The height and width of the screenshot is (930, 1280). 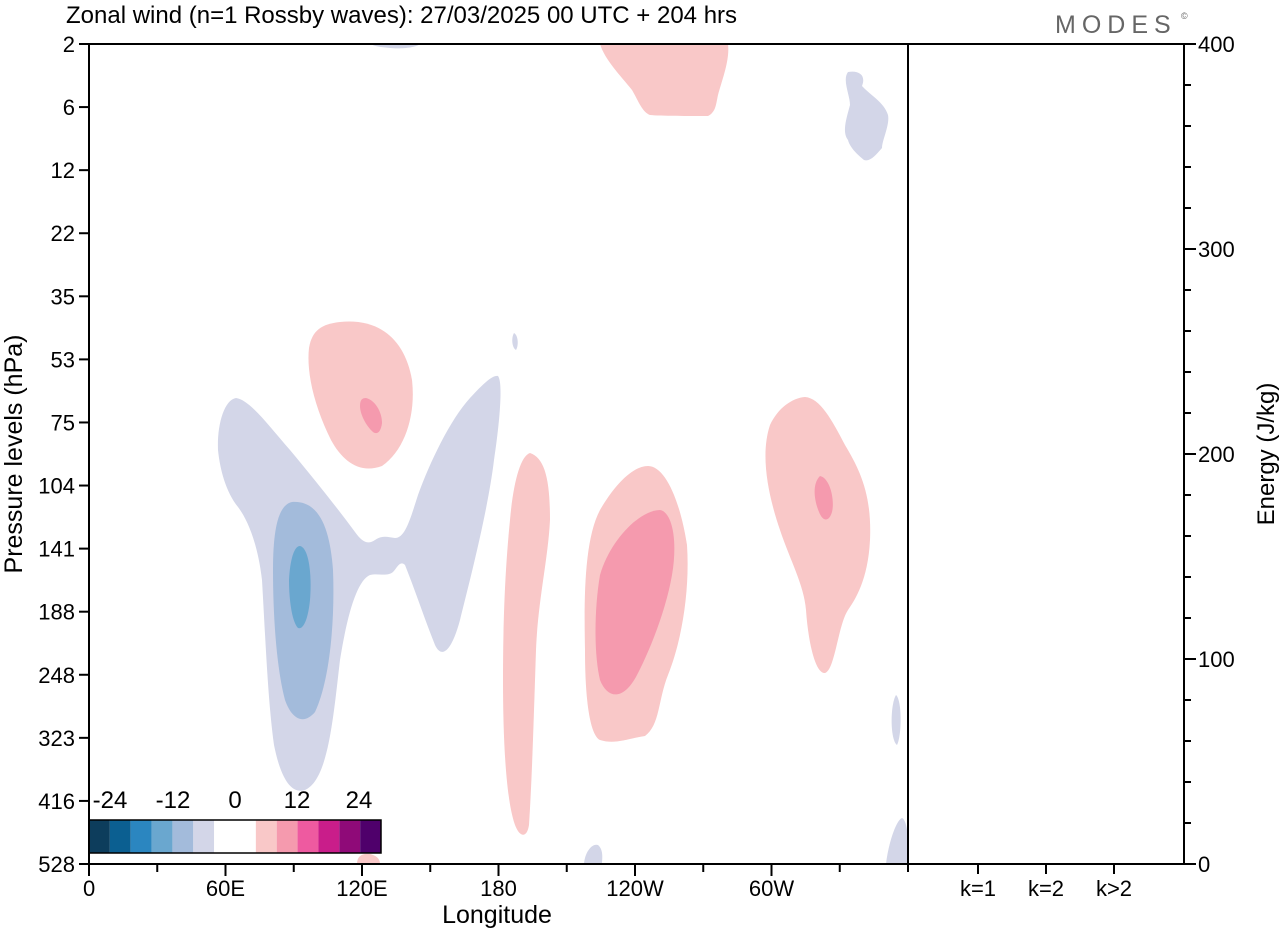 I want to click on energy-axis-label: Energy (J/kg), so click(x=1266, y=454).